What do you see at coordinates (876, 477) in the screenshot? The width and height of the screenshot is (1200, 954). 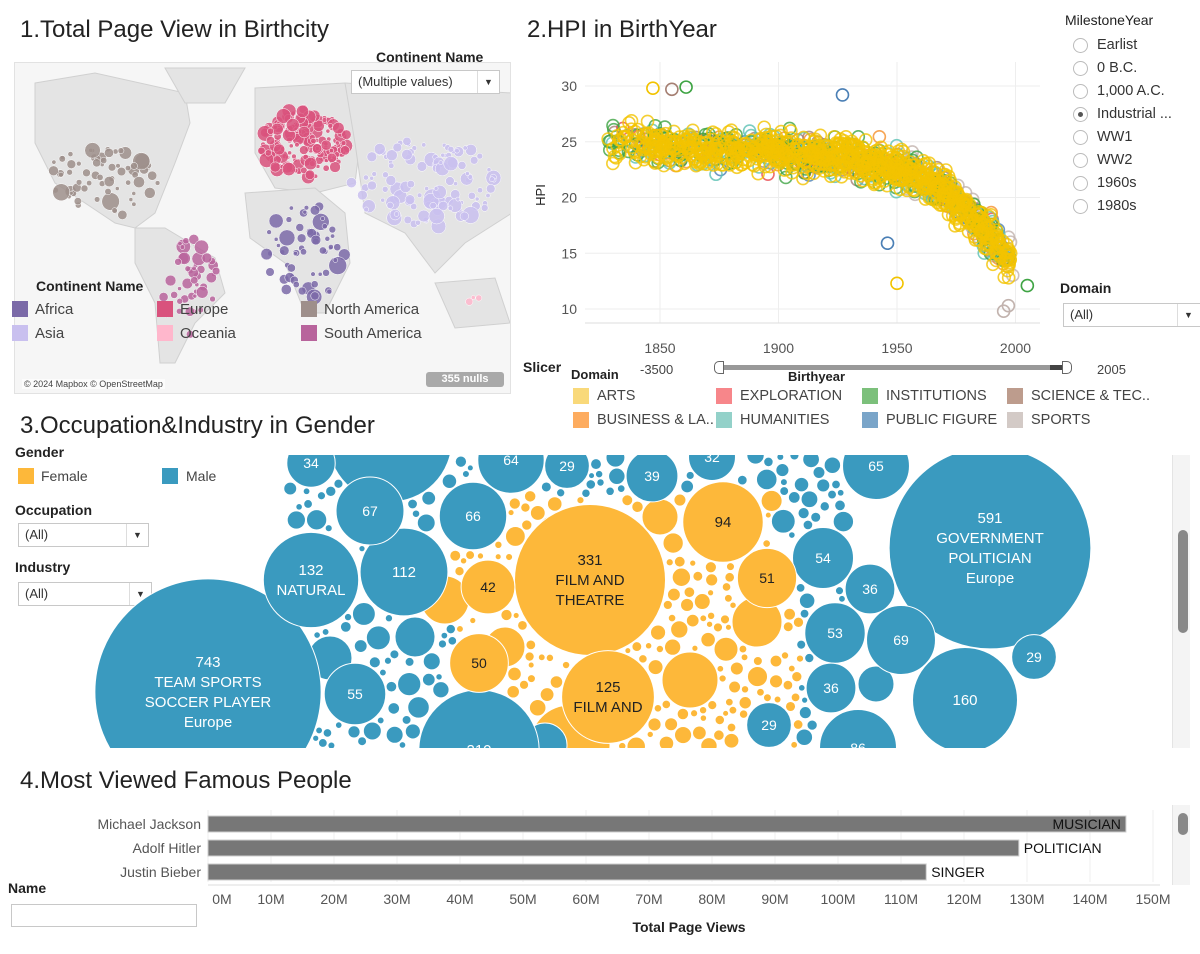 I see `bubble-male: 65` at bounding box center [876, 477].